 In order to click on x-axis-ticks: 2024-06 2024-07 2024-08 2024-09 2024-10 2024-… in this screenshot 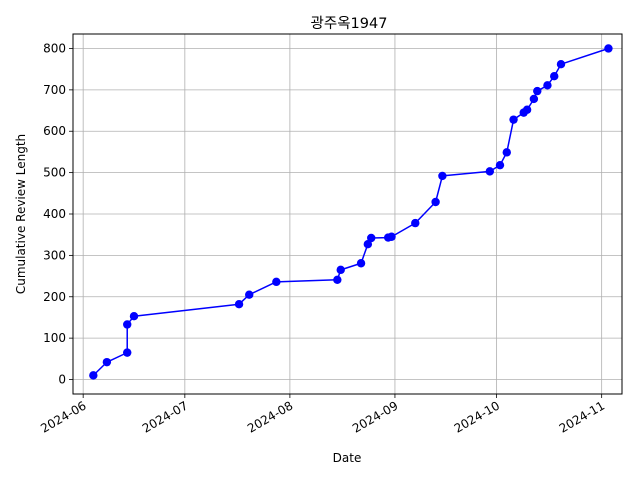, I will do `click(322, 415)`.